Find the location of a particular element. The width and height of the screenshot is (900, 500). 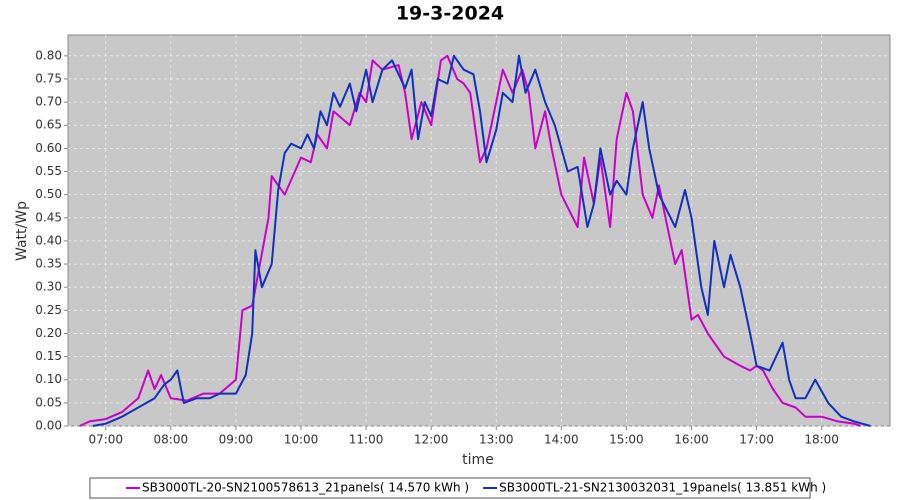

y-tick-label: 0.45 is located at coordinates (48, 217).